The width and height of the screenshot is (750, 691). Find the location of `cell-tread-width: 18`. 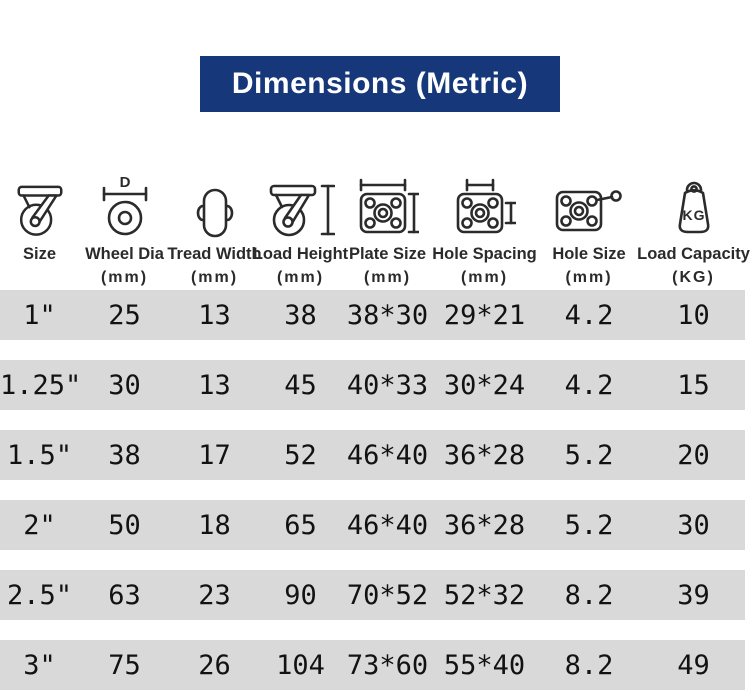

cell-tread-width: 18 is located at coordinates (214, 525).